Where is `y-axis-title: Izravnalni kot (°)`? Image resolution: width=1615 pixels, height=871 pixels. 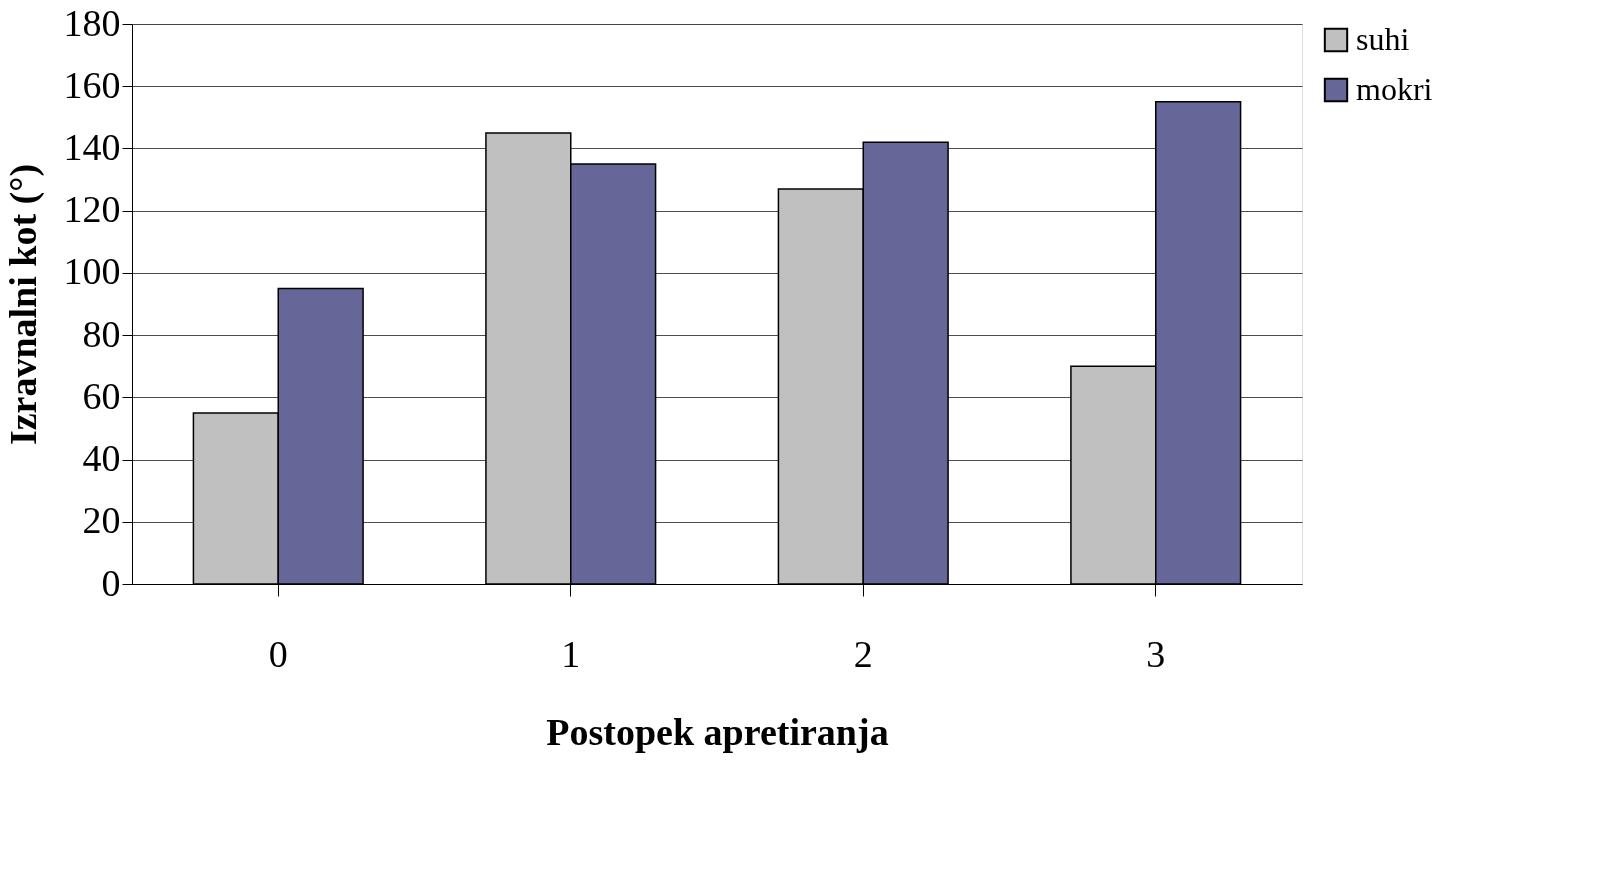 y-axis-title: Izravnalni kot (°) is located at coordinates (23, 304).